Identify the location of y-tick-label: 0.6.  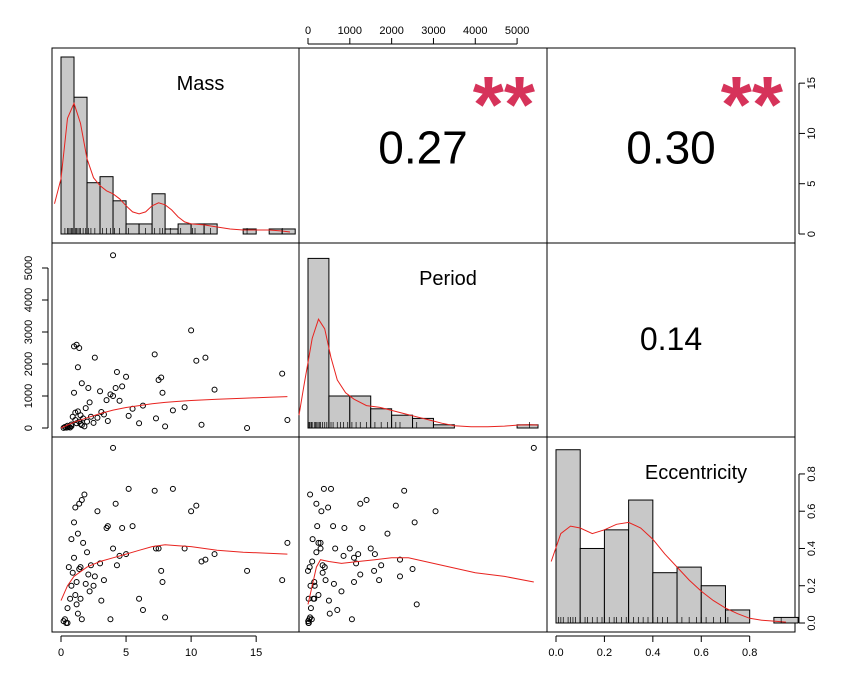
(812, 511).